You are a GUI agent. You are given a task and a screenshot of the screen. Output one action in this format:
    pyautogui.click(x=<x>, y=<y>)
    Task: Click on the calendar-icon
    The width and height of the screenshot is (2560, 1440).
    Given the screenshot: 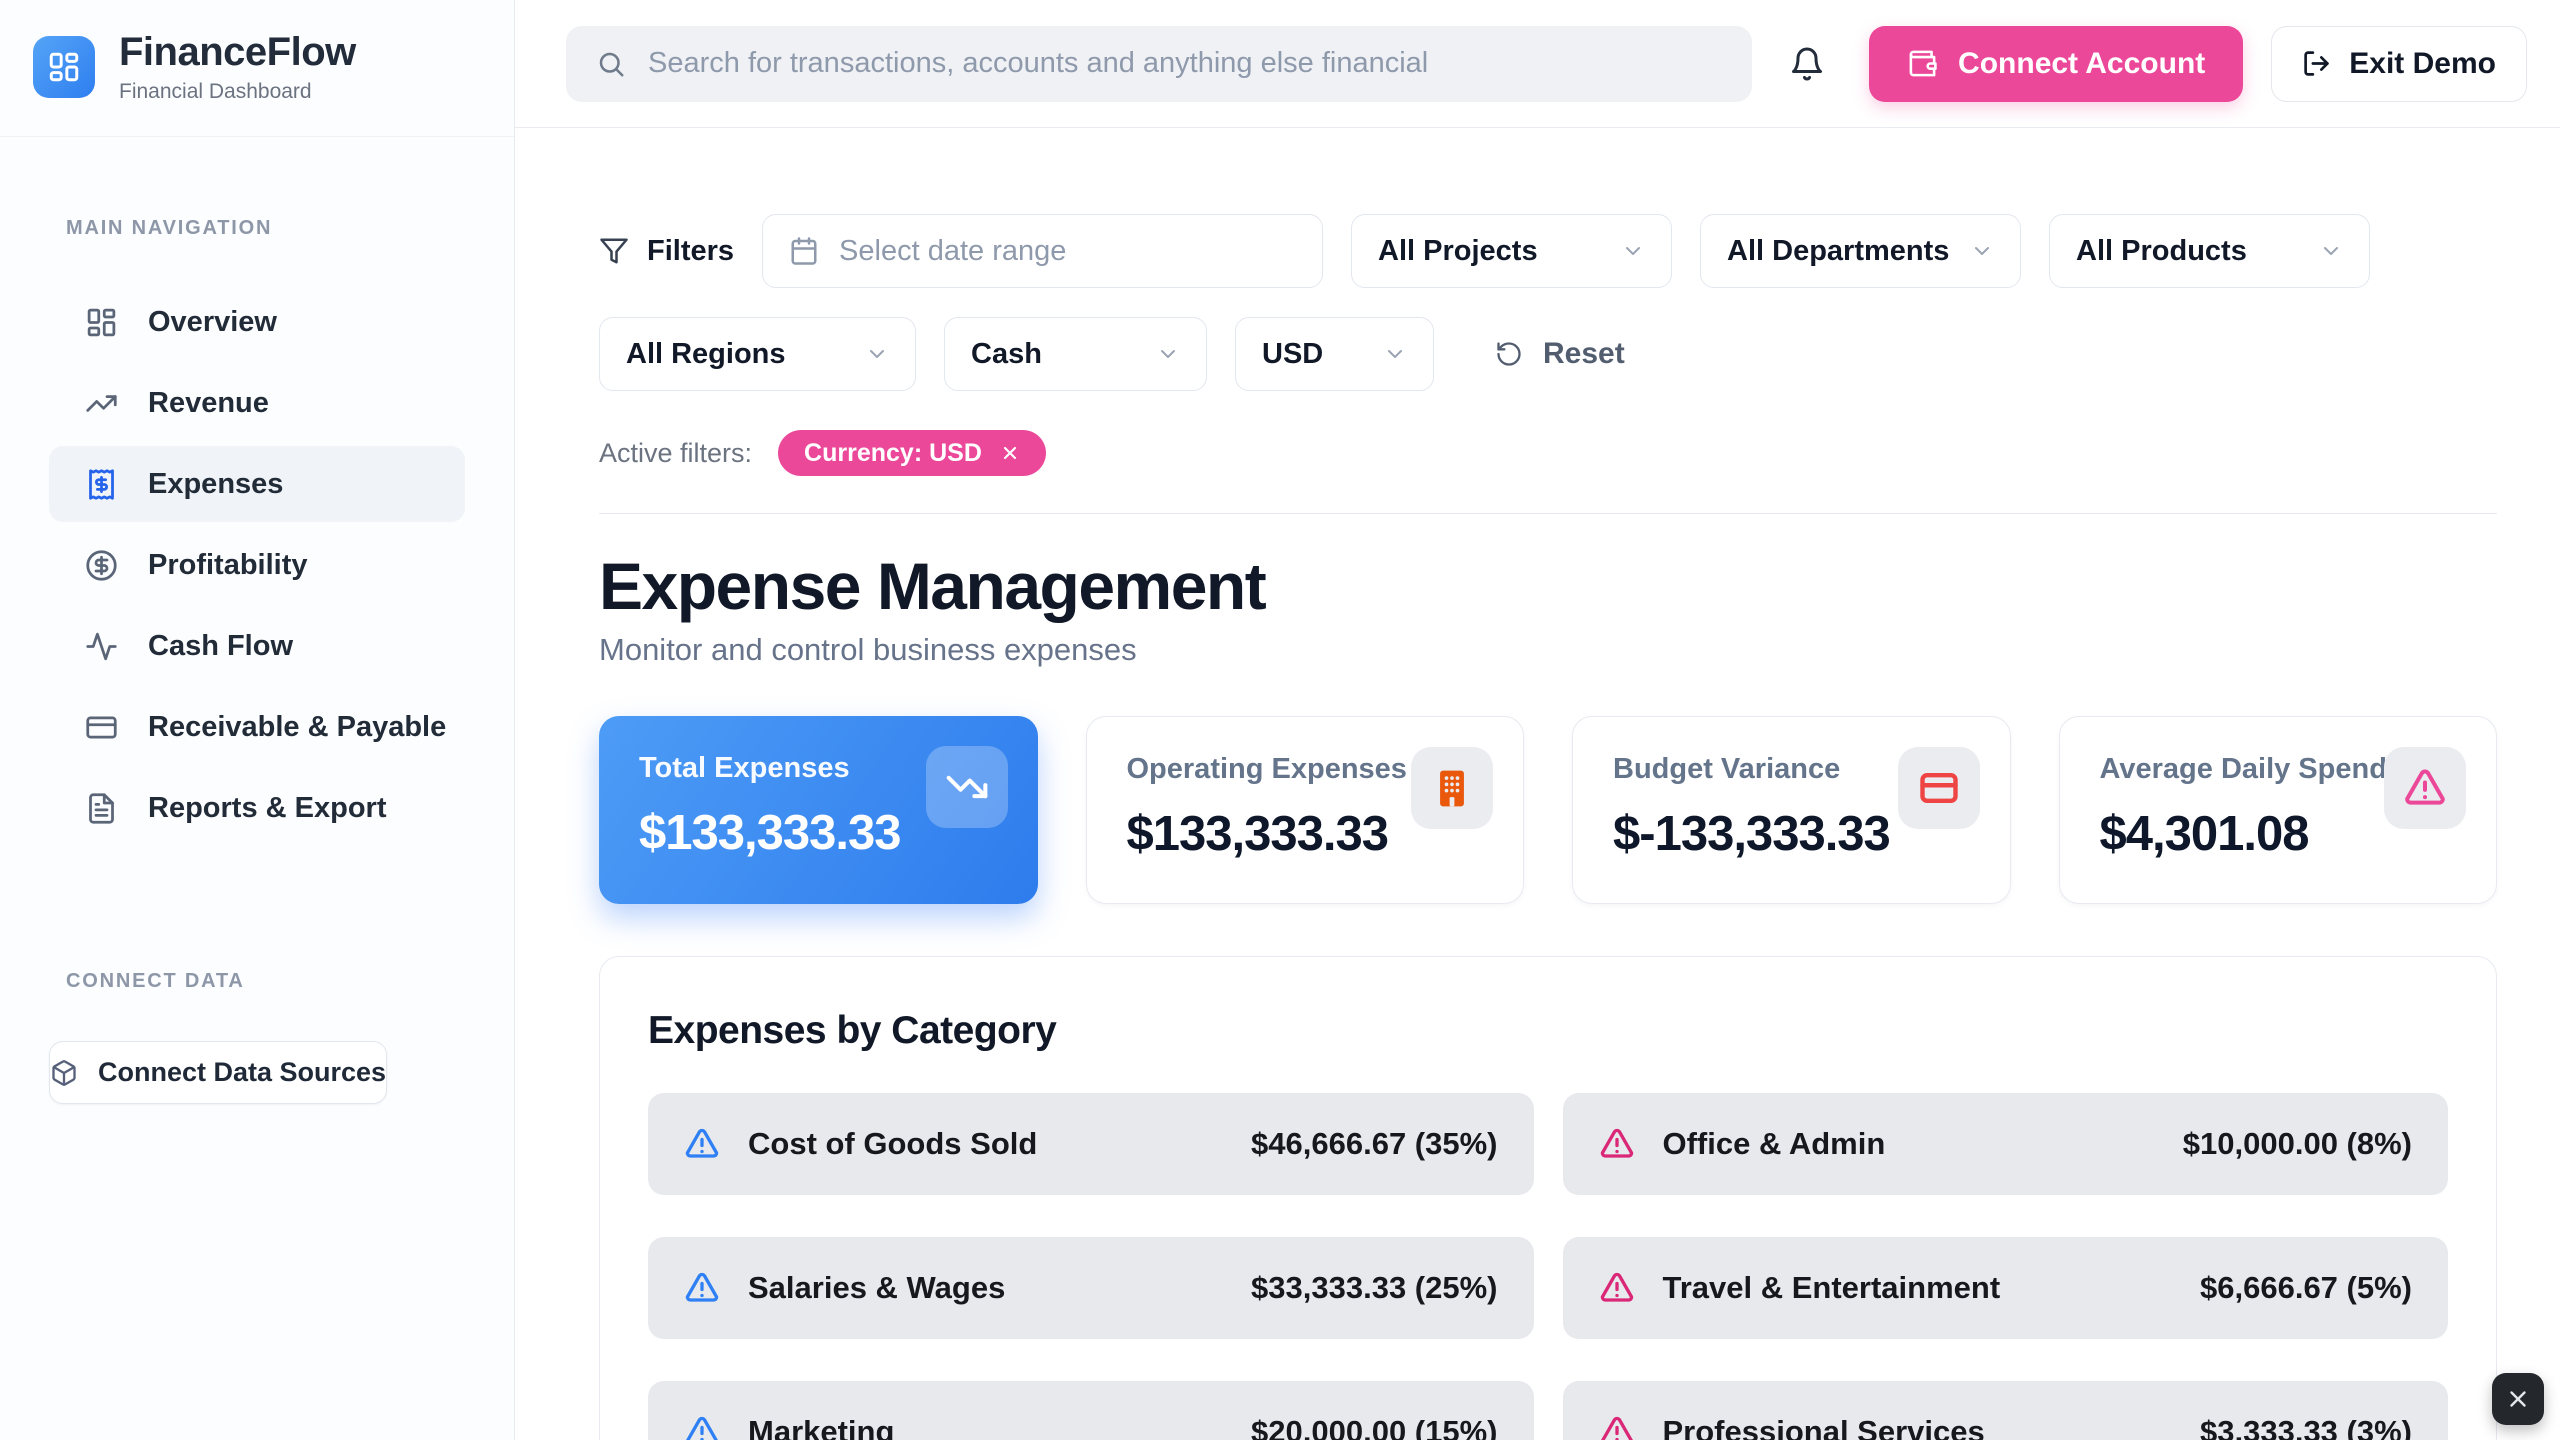 What is the action you would take?
    pyautogui.click(x=804, y=251)
    